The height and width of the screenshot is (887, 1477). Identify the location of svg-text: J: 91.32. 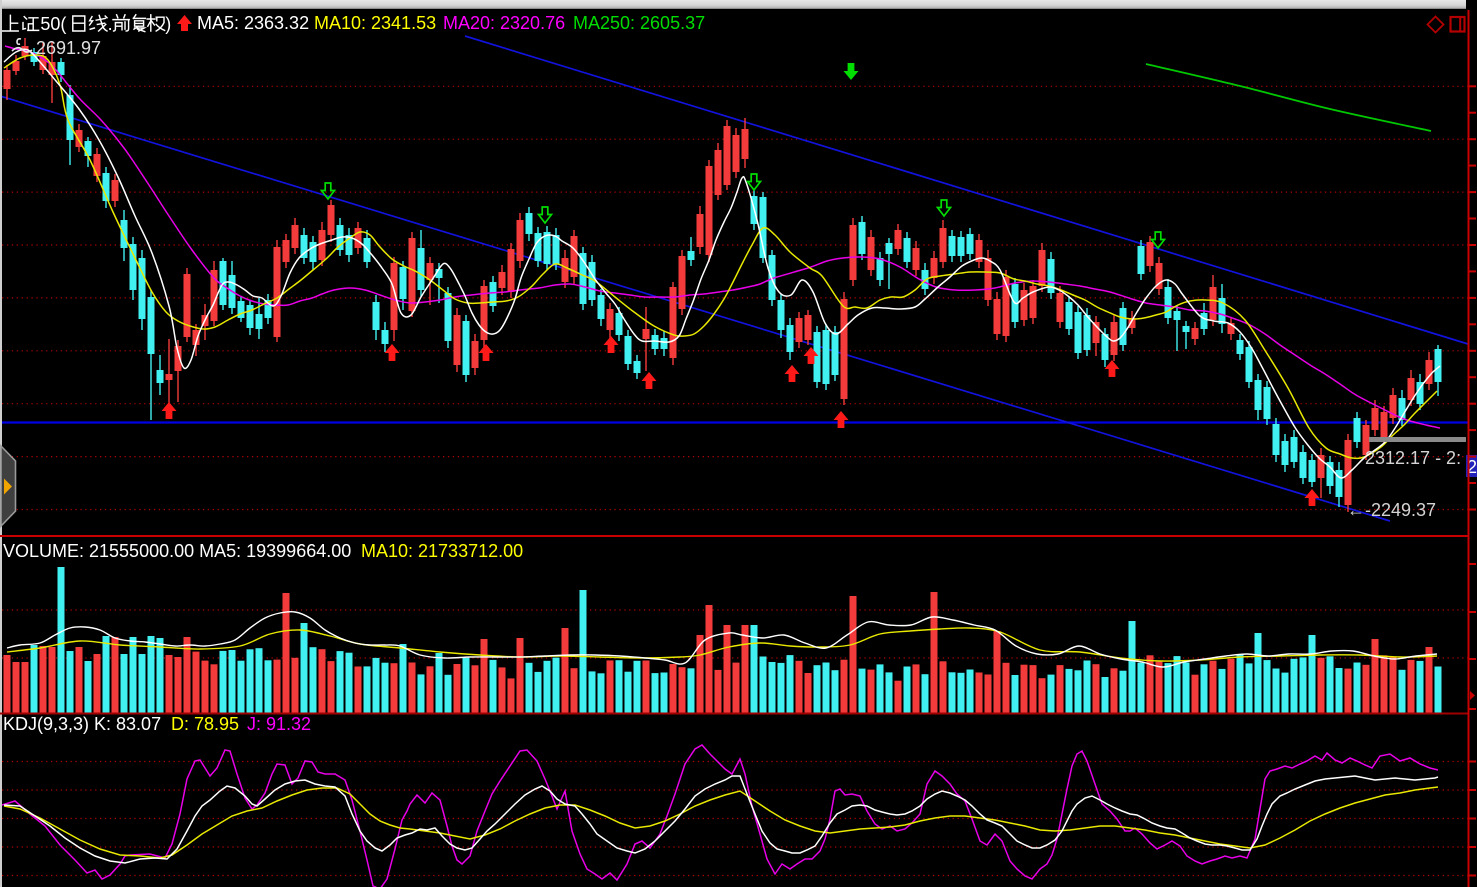
(279, 724).